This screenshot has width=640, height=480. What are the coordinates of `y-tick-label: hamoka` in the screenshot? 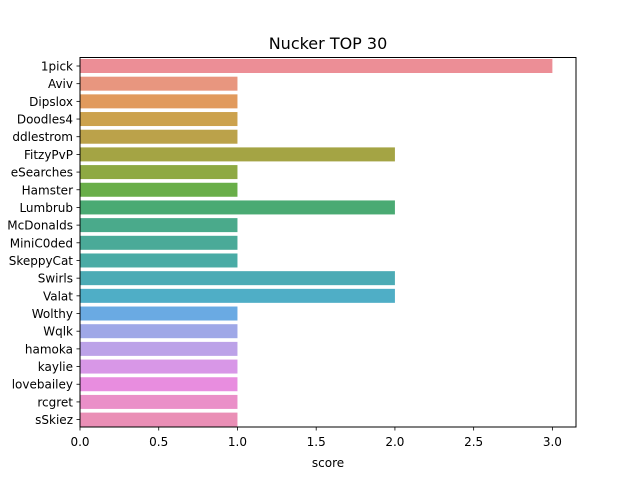 It's located at (49, 349).